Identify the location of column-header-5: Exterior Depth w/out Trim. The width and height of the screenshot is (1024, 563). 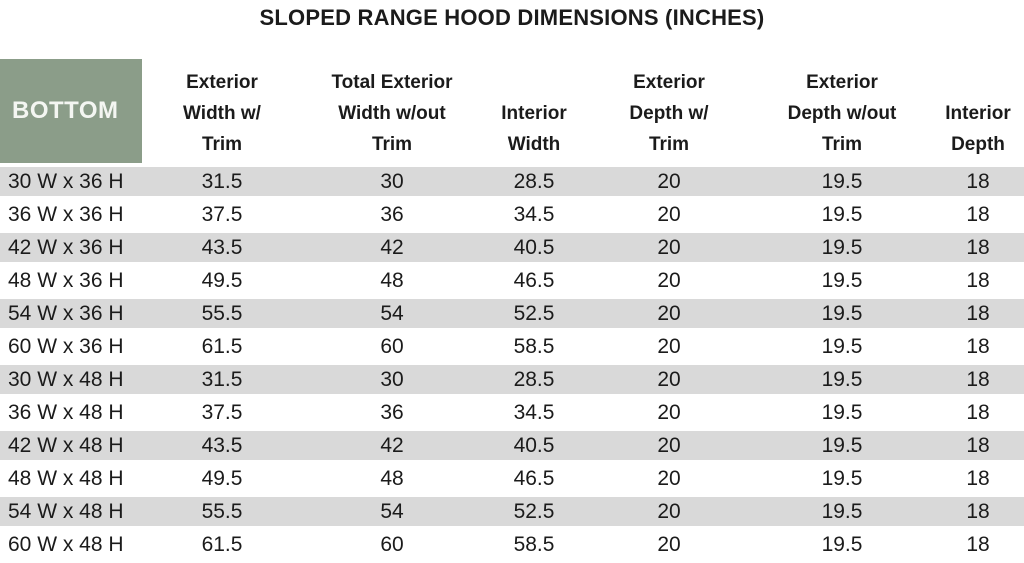
(842, 112).